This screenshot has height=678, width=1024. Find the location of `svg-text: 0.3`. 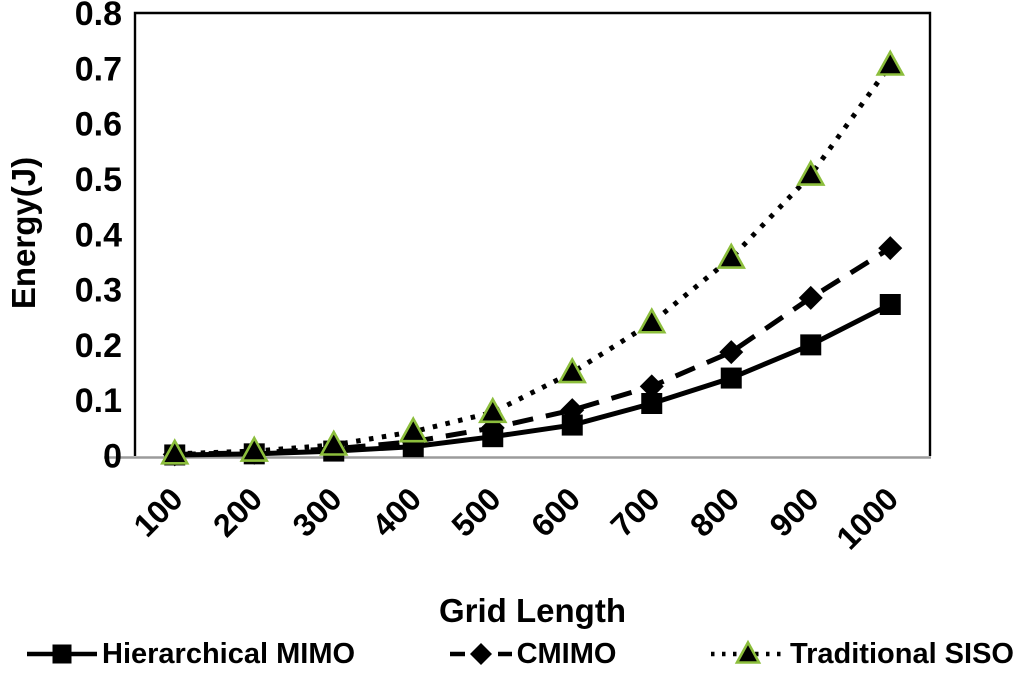

svg-text: 0.3 is located at coordinates (98, 291).